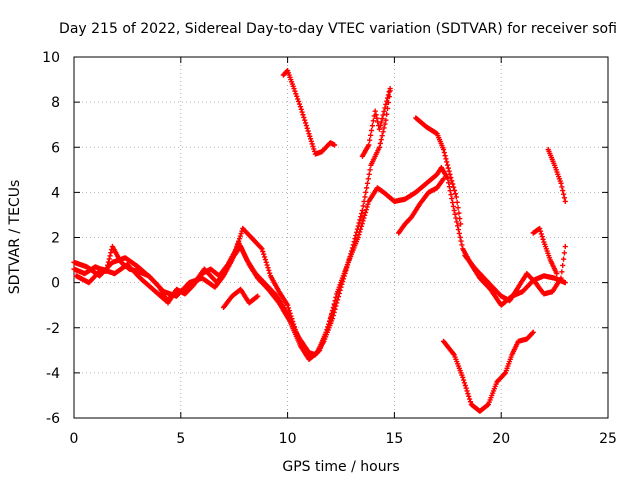  What do you see at coordinates (53, 329) in the screenshot?
I see `y-tick-label: -2` at bounding box center [53, 329].